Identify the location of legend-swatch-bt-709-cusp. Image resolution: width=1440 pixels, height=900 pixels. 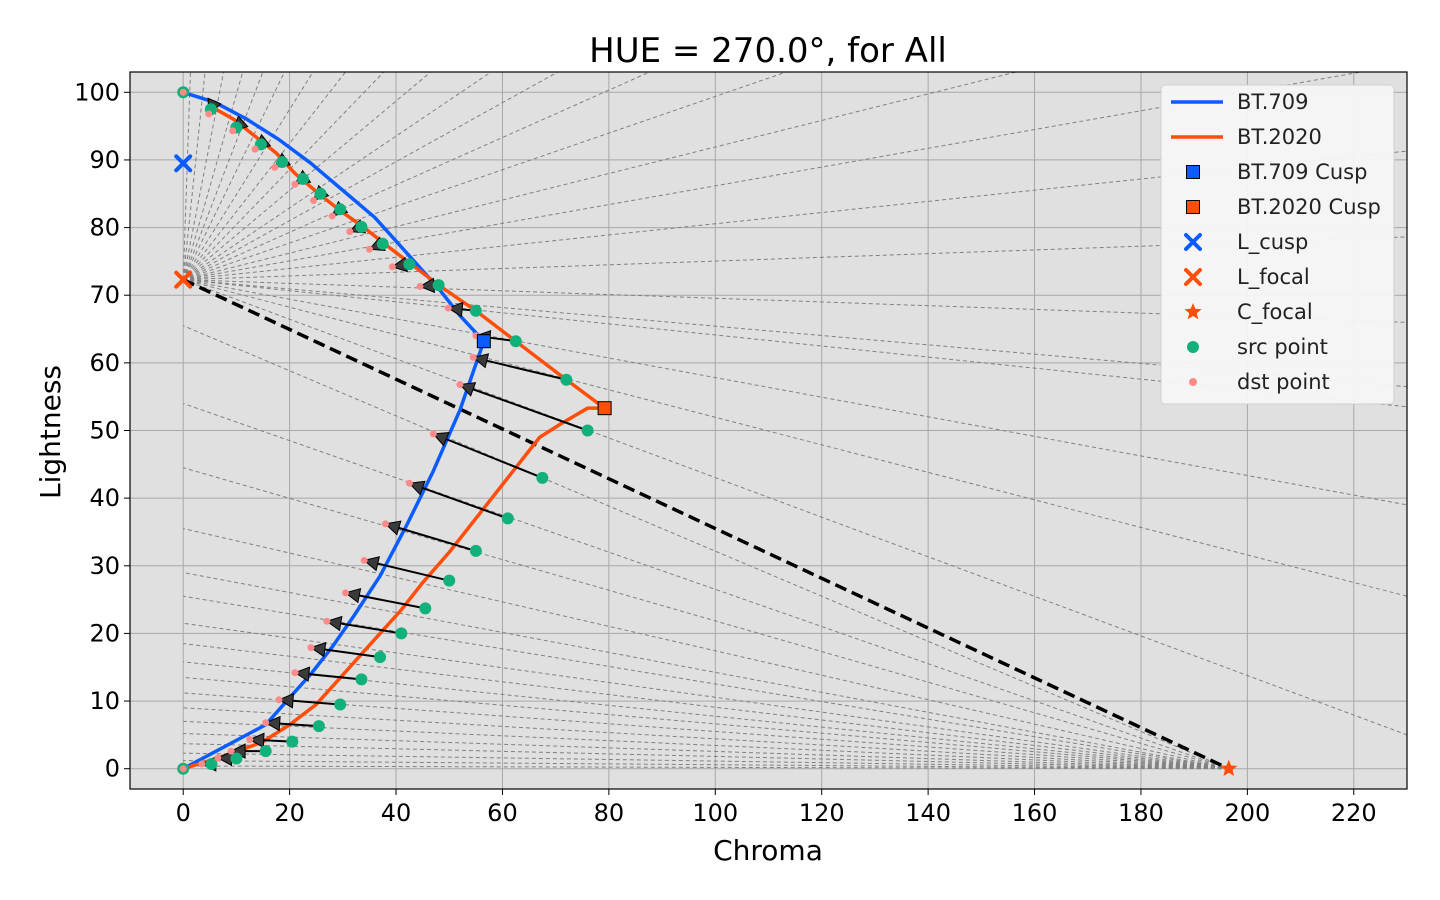
(1193, 172).